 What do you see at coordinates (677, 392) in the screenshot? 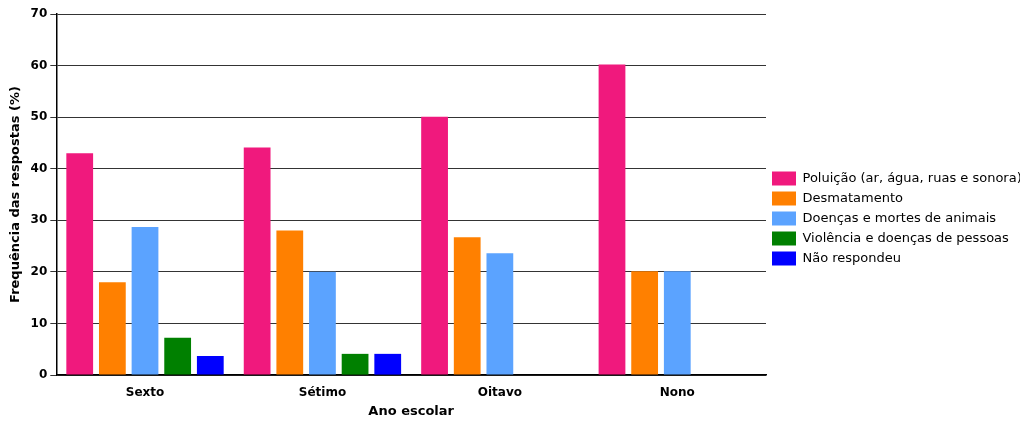
I see `x-tick-label: Nono` at bounding box center [677, 392].